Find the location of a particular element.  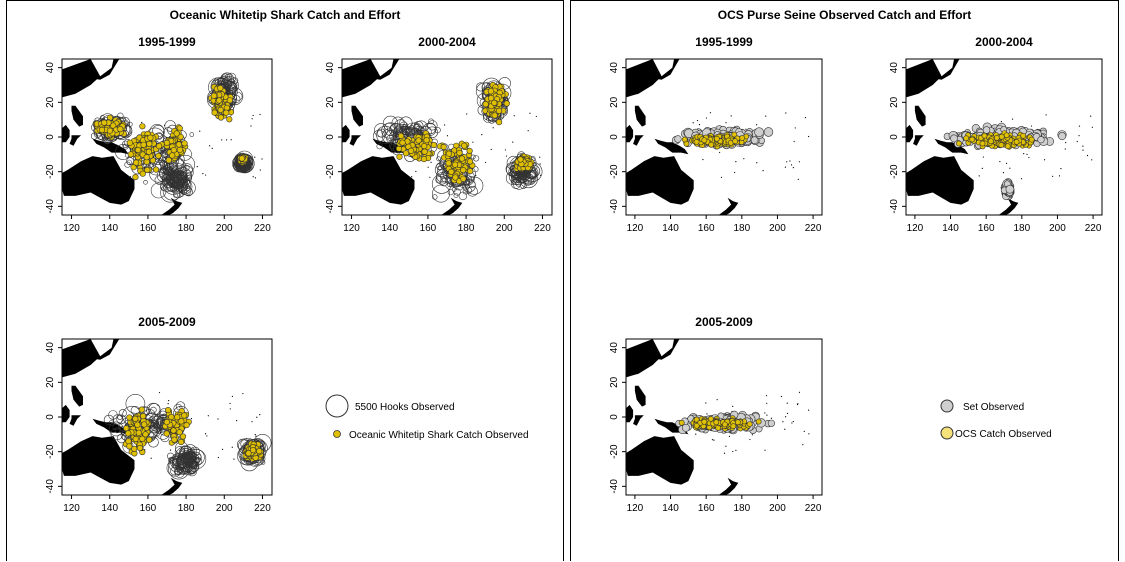

x-tick-label: 140 is located at coordinates (109, 228).